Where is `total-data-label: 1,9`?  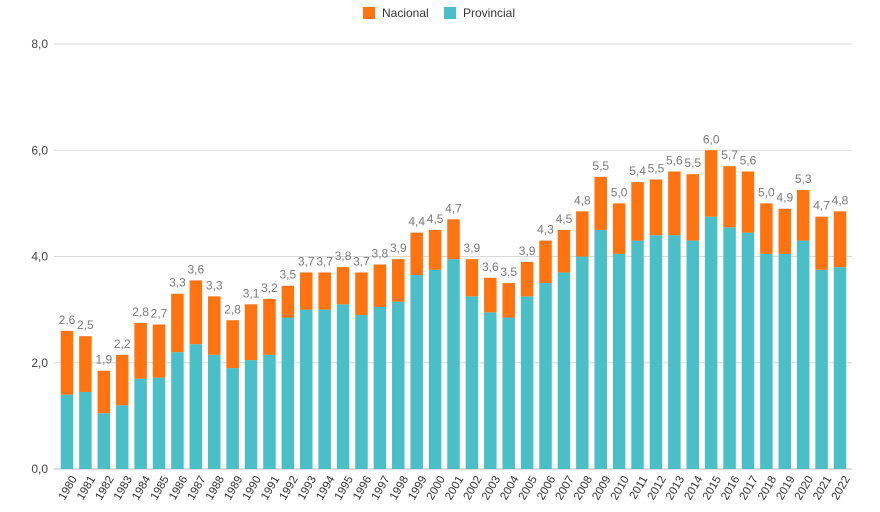
total-data-label: 1,9 is located at coordinates (103, 360).